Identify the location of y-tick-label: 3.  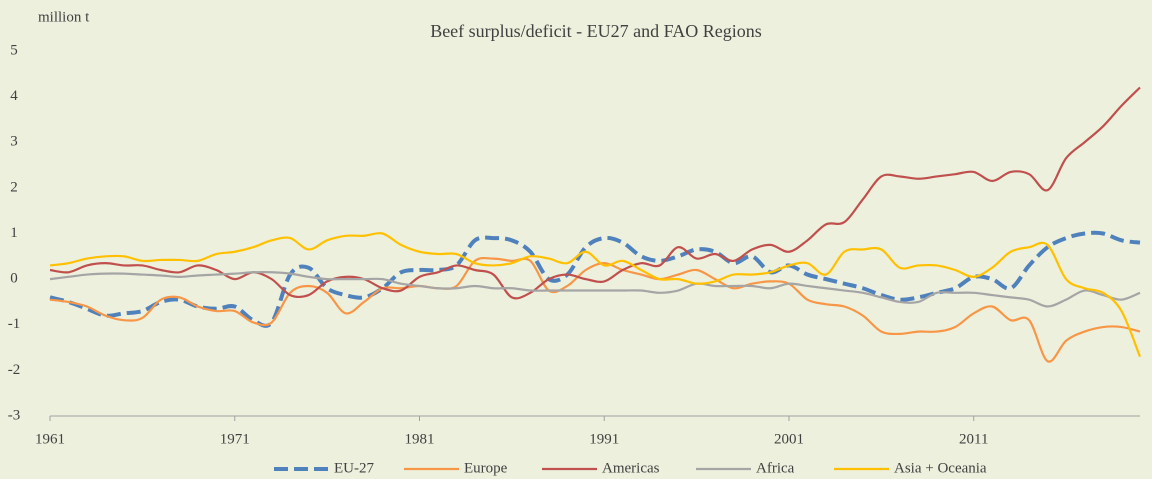
(14, 142).